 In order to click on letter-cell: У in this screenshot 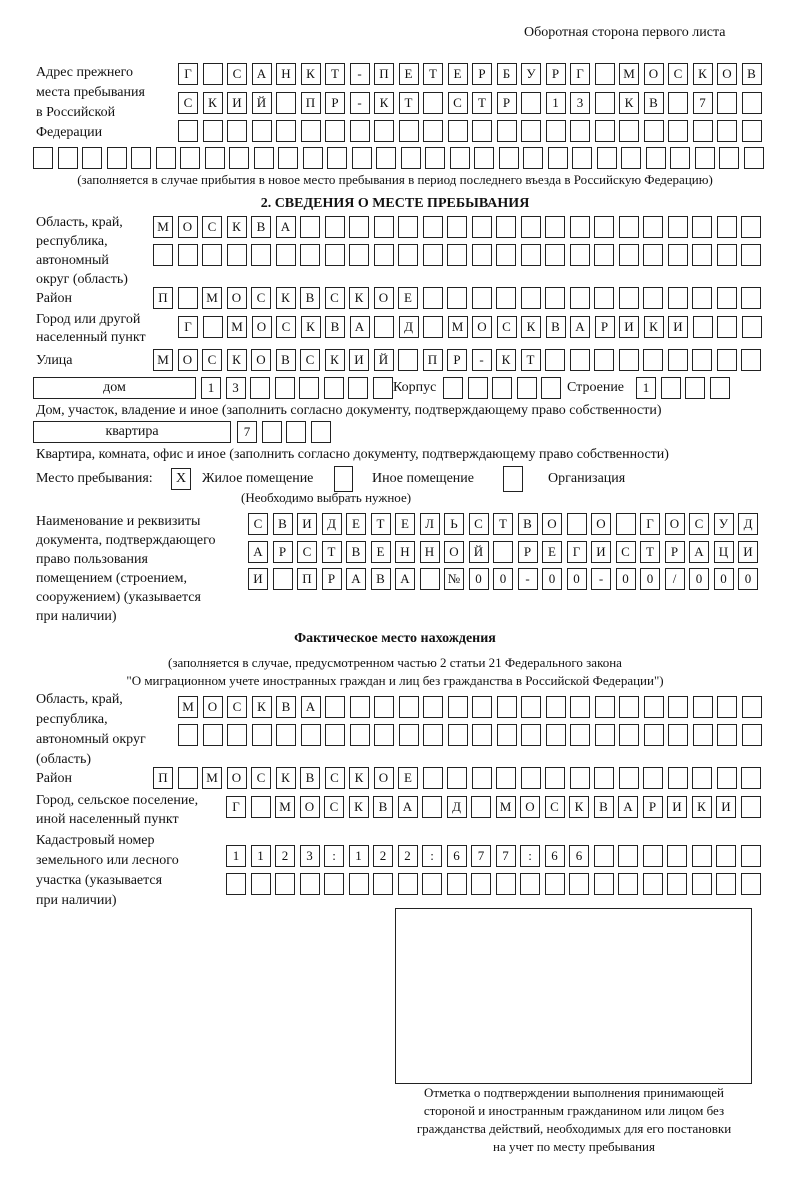, I will do `click(531, 74)`.